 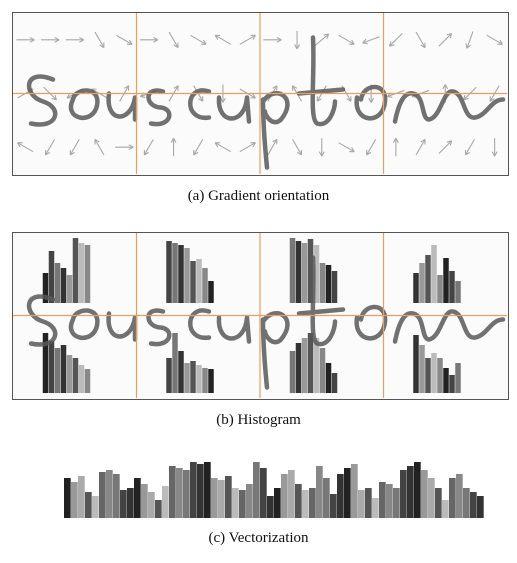 What do you see at coordinates (258, 196) in the screenshot?
I see `caption-gradient-orientation: (a) Gradient orientation` at bounding box center [258, 196].